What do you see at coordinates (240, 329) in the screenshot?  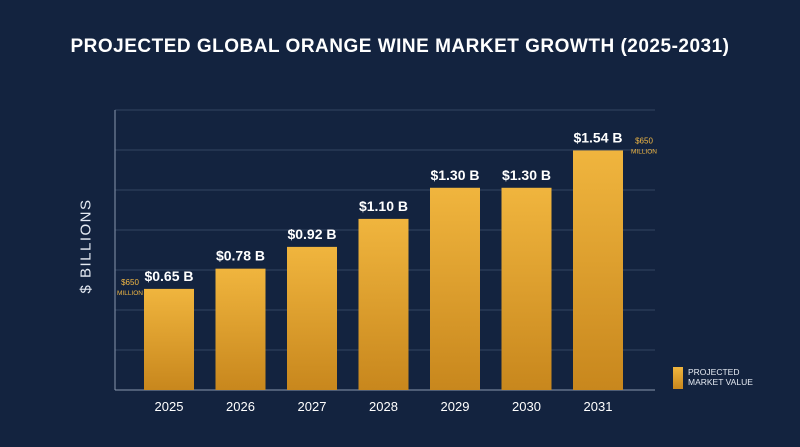 I see `bar-2026` at bounding box center [240, 329].